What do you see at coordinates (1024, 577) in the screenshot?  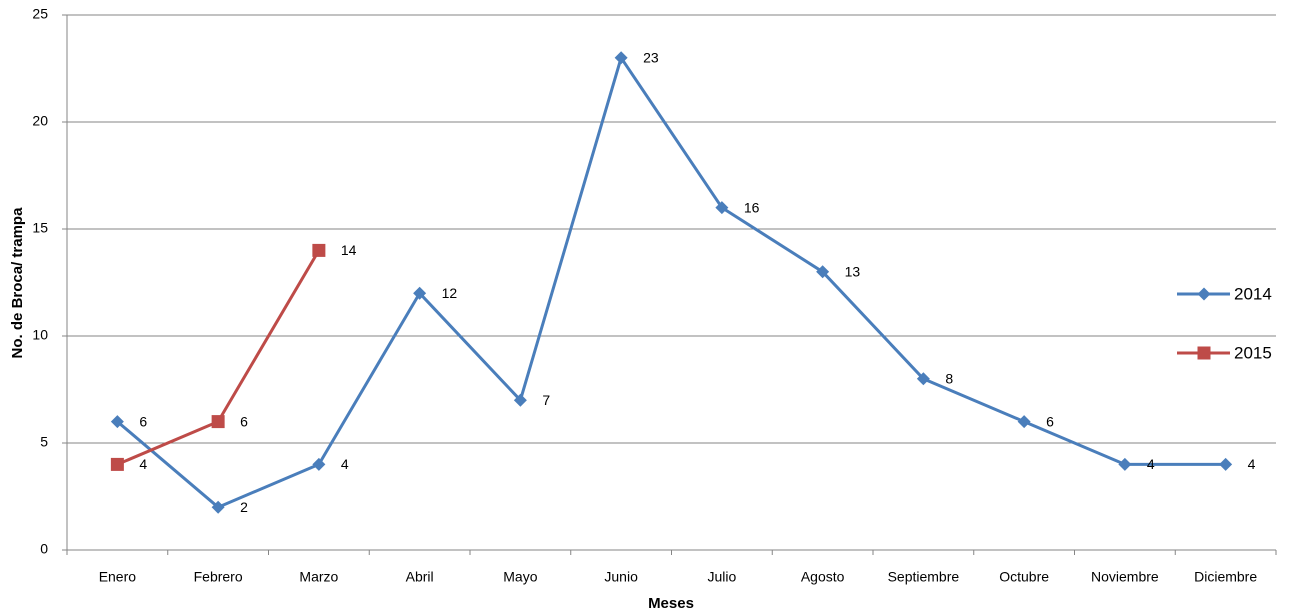 I see `x-tick-label: Octubre` at bounding box center [1024, 577].